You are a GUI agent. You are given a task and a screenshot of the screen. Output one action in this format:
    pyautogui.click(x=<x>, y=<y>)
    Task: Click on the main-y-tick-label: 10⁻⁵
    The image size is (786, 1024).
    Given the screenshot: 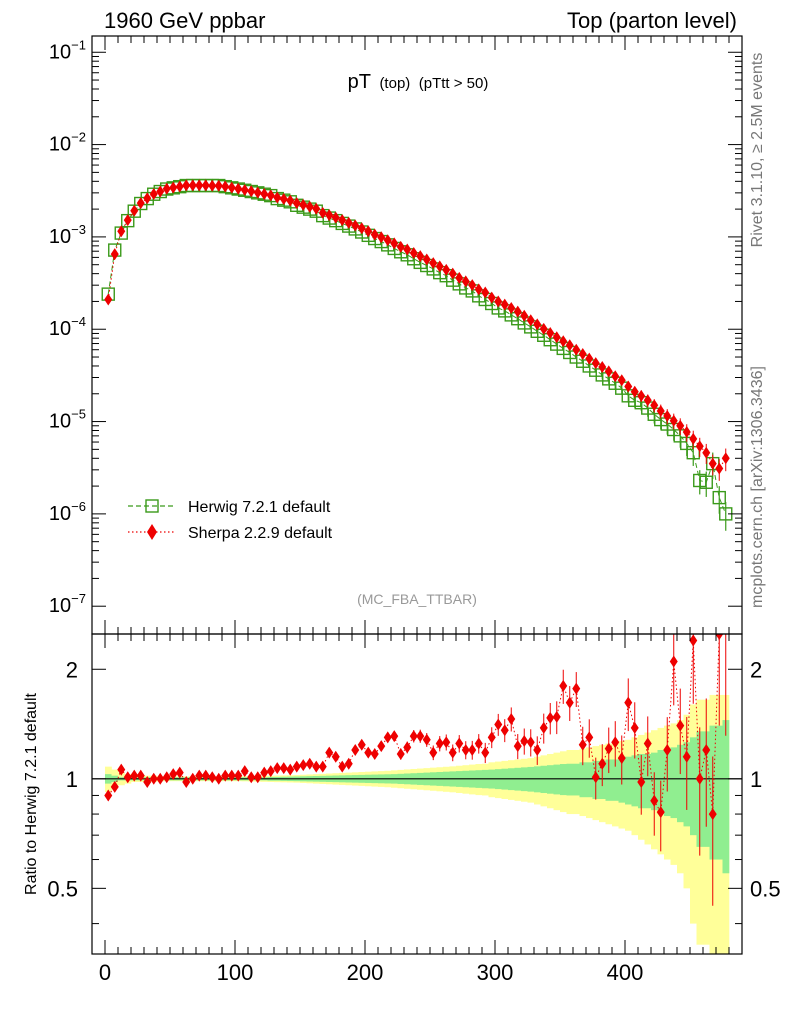 What is the action you would take?
    pyautogui.click(x=67, y=420)
    